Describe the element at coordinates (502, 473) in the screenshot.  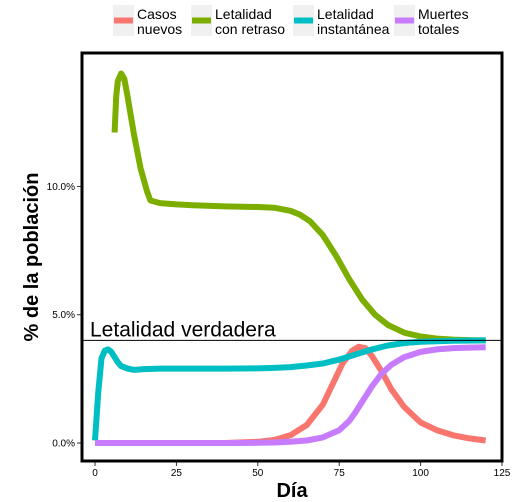
I see `x-tick-label: 125` at that location.